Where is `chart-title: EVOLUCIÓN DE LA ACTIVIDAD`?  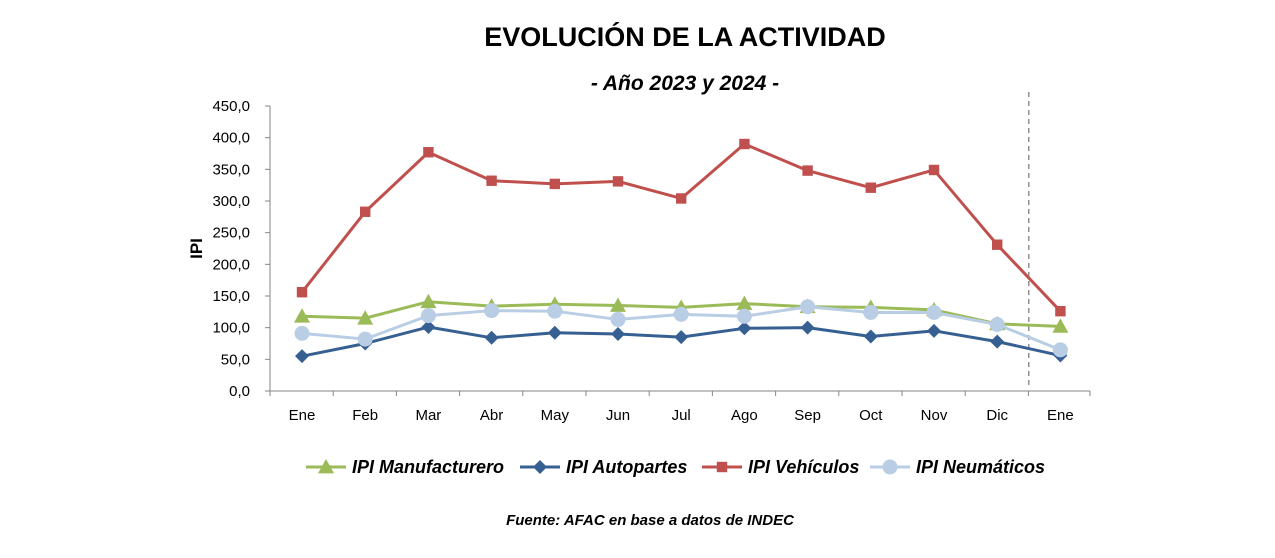
chart-title: EVOLUCIÓN DE LA ACTIVIDAD is located at coordinates (685, 37).